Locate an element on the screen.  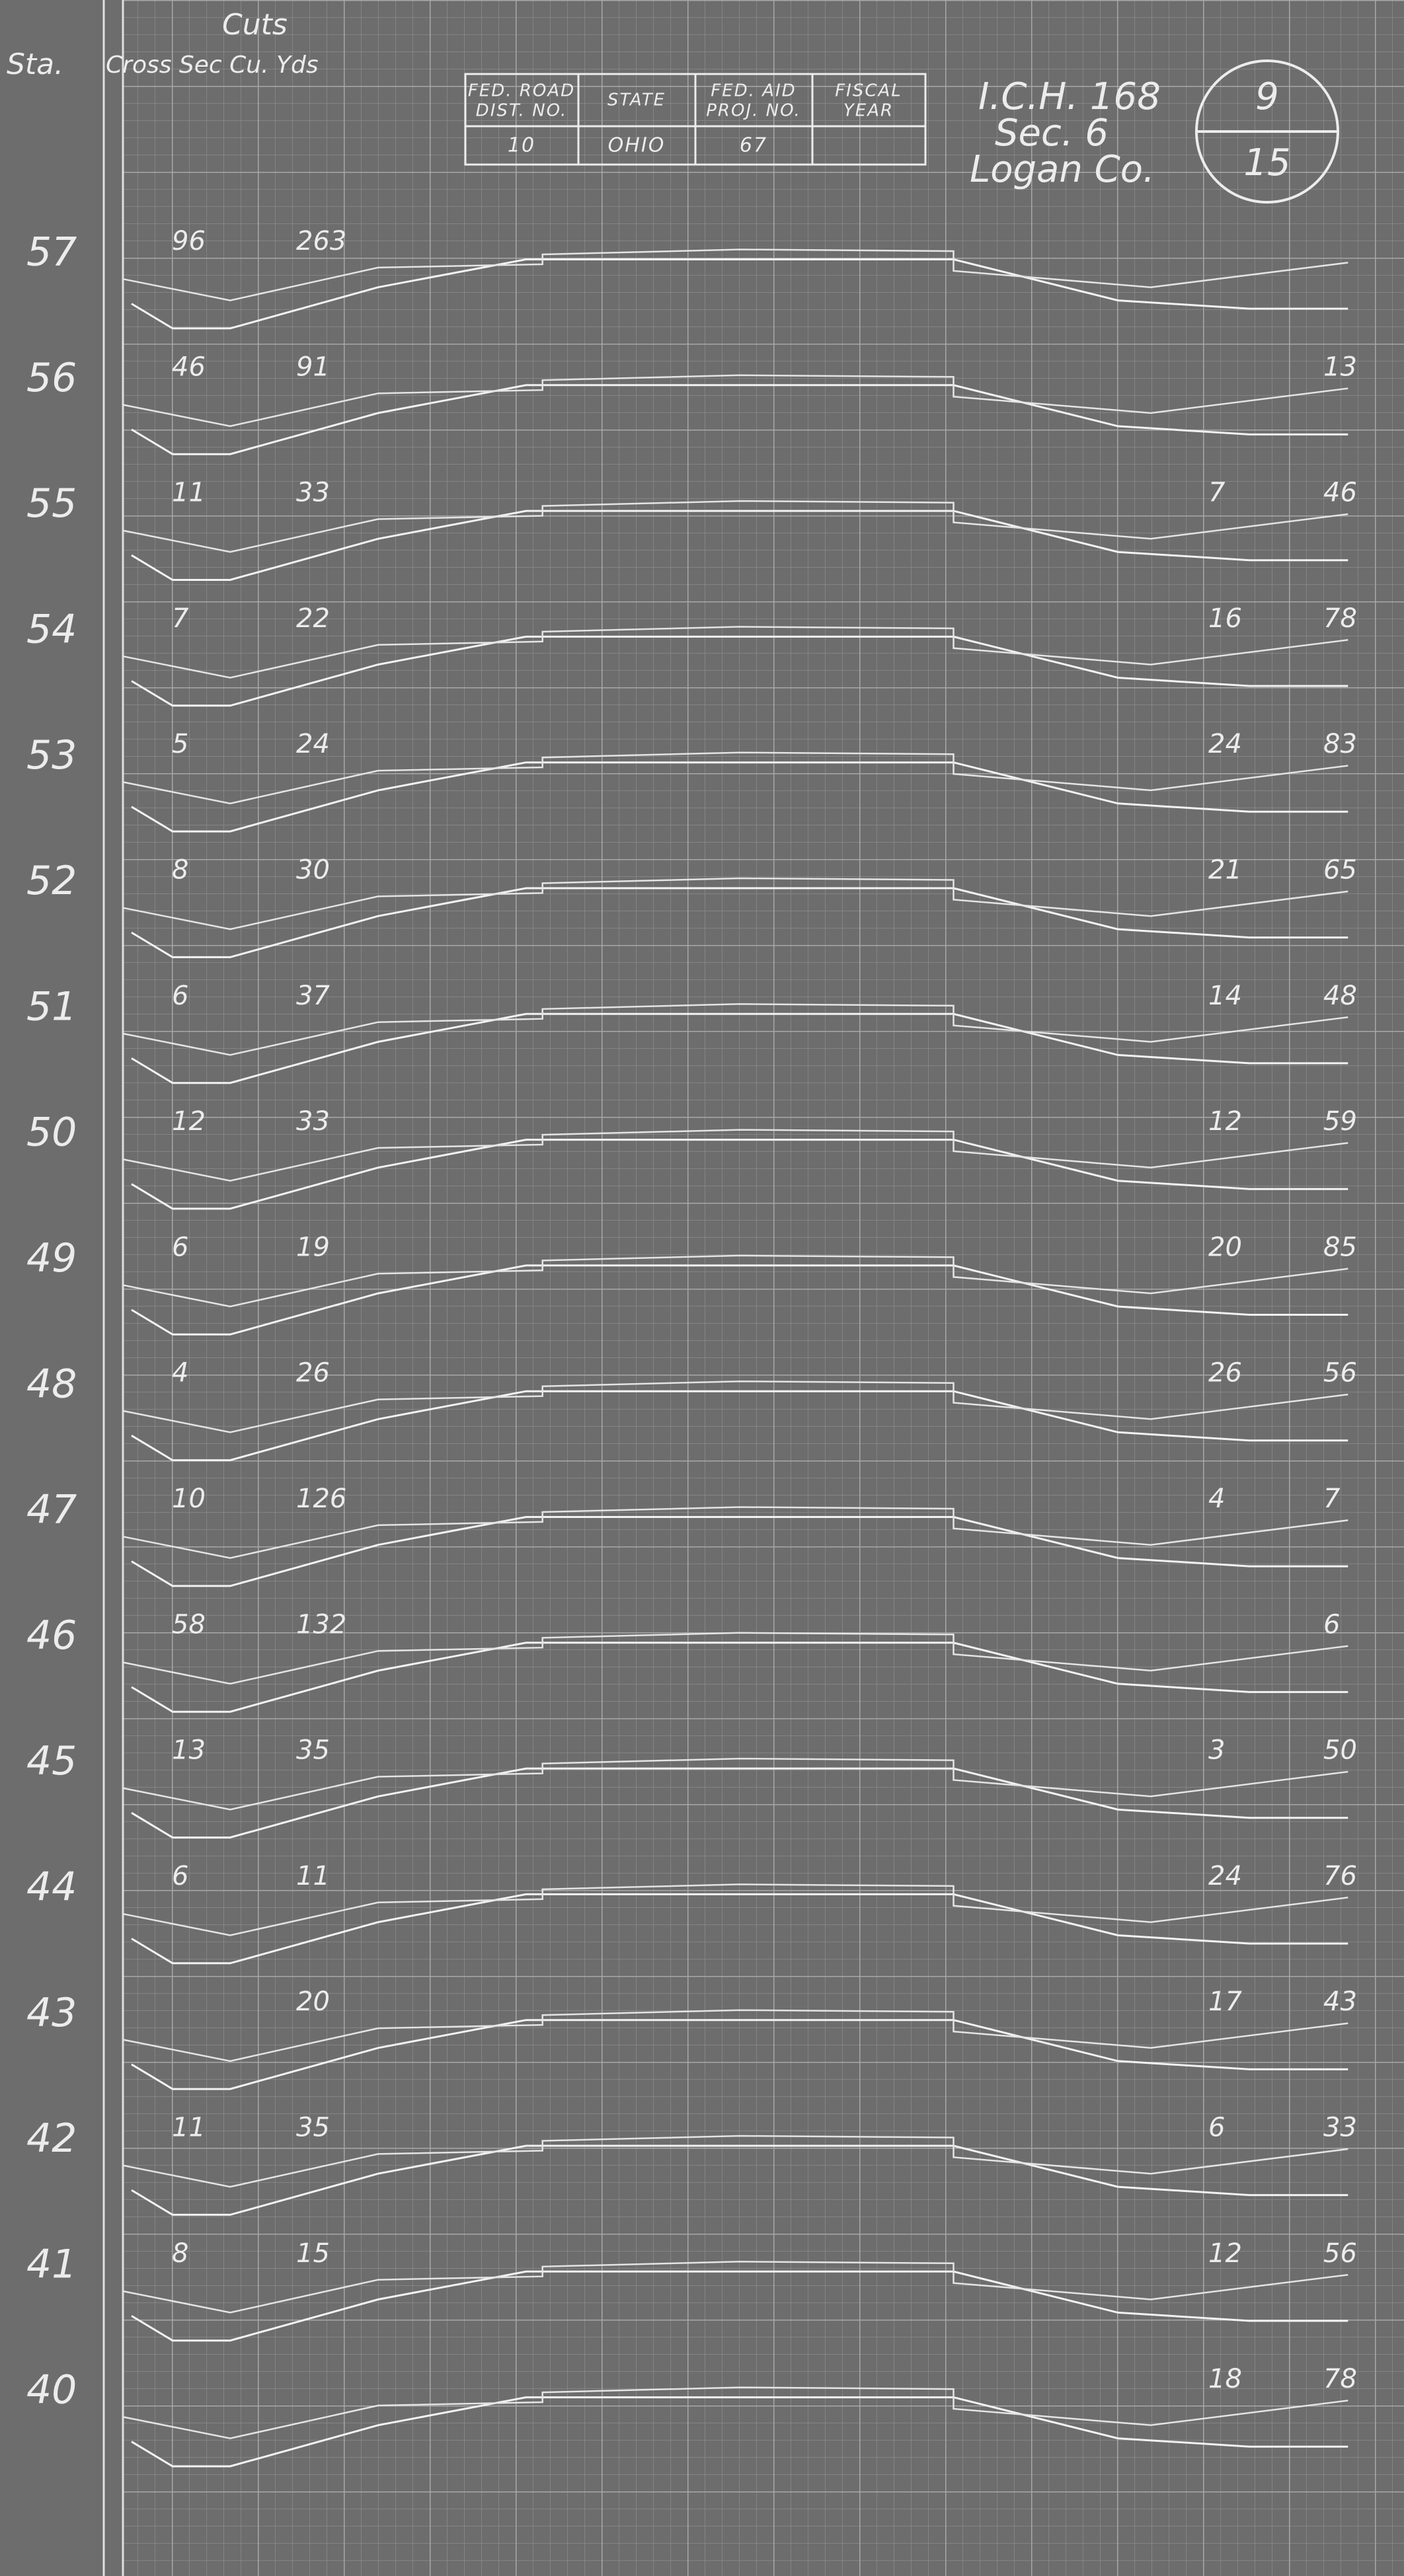
cut-value: 56 is located at coordinates (1340, 2253).